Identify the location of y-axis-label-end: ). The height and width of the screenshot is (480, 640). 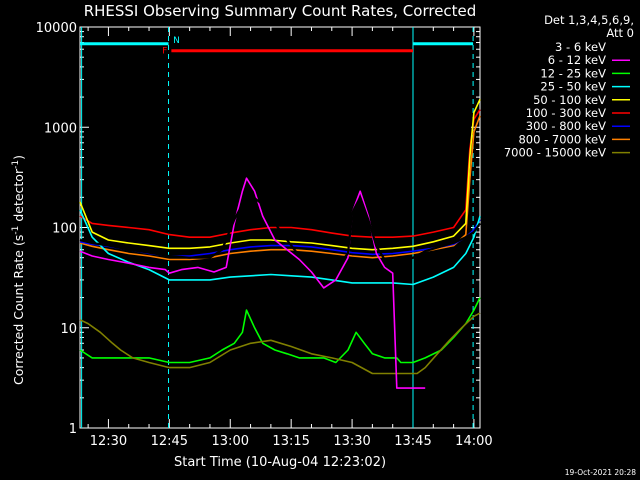
(18, 157).